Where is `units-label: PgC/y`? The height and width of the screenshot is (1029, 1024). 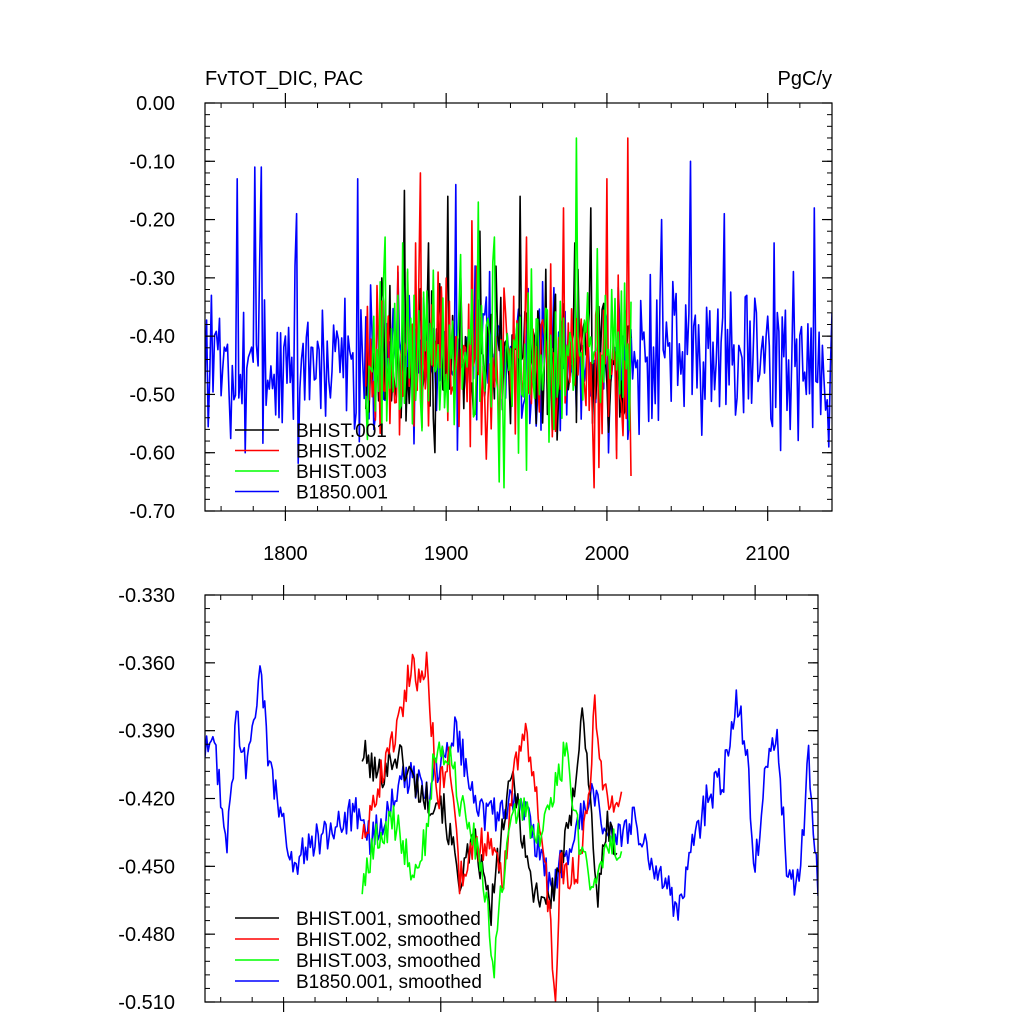 units-label: PgC/y is located at coordinates (805, 79).